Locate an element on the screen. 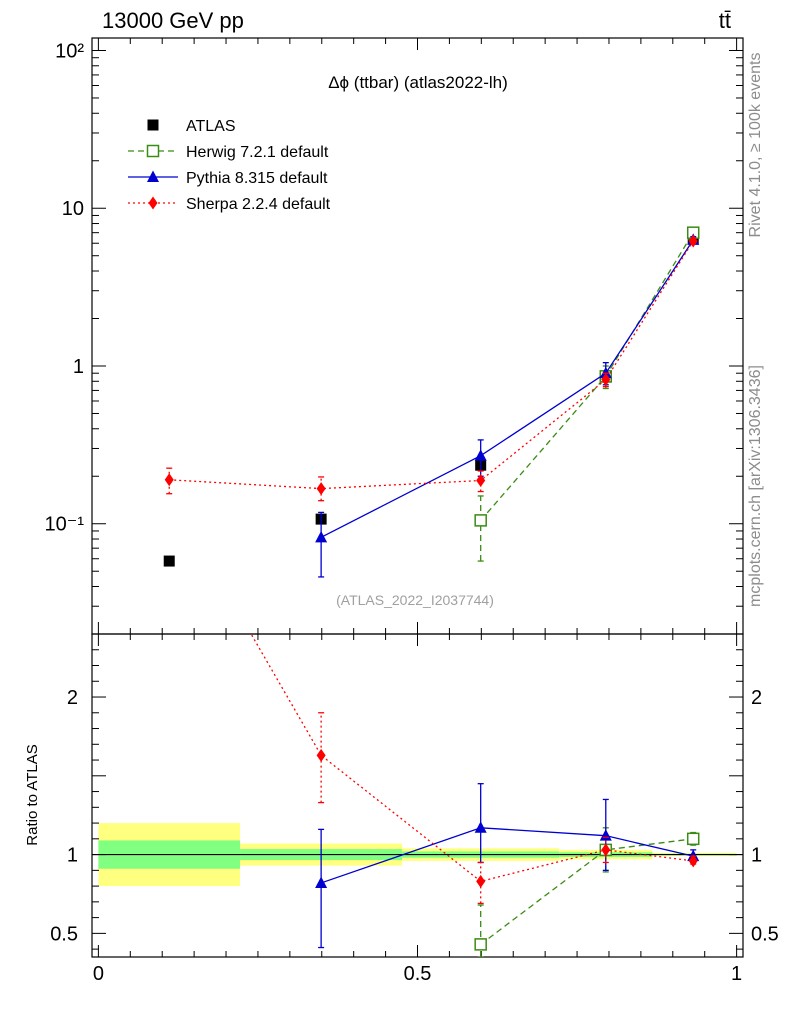 This screenshot has height=1024, width=786. ratio-tick-label-left: 2 is located at coordinates (72, 698).